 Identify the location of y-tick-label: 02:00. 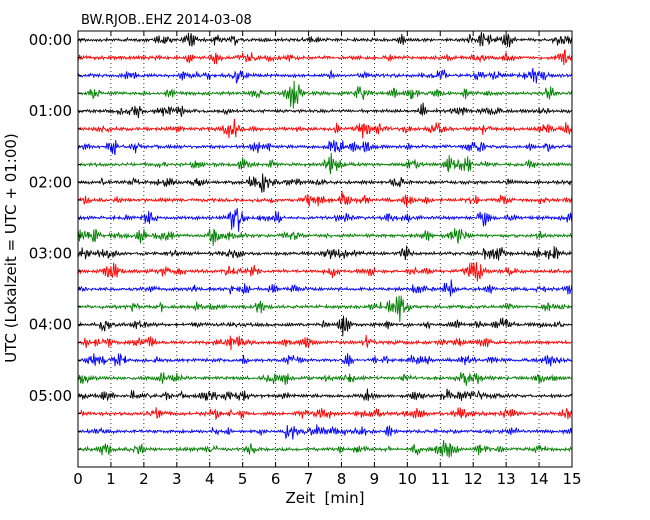
(50, 182).